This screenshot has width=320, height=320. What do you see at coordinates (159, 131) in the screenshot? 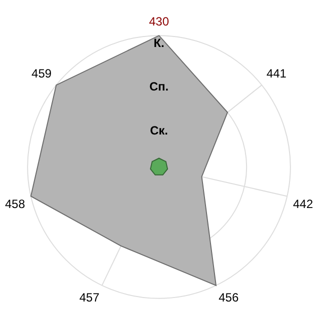
I see `y-tick-label: Ск.` at bounding box center [159, 131].